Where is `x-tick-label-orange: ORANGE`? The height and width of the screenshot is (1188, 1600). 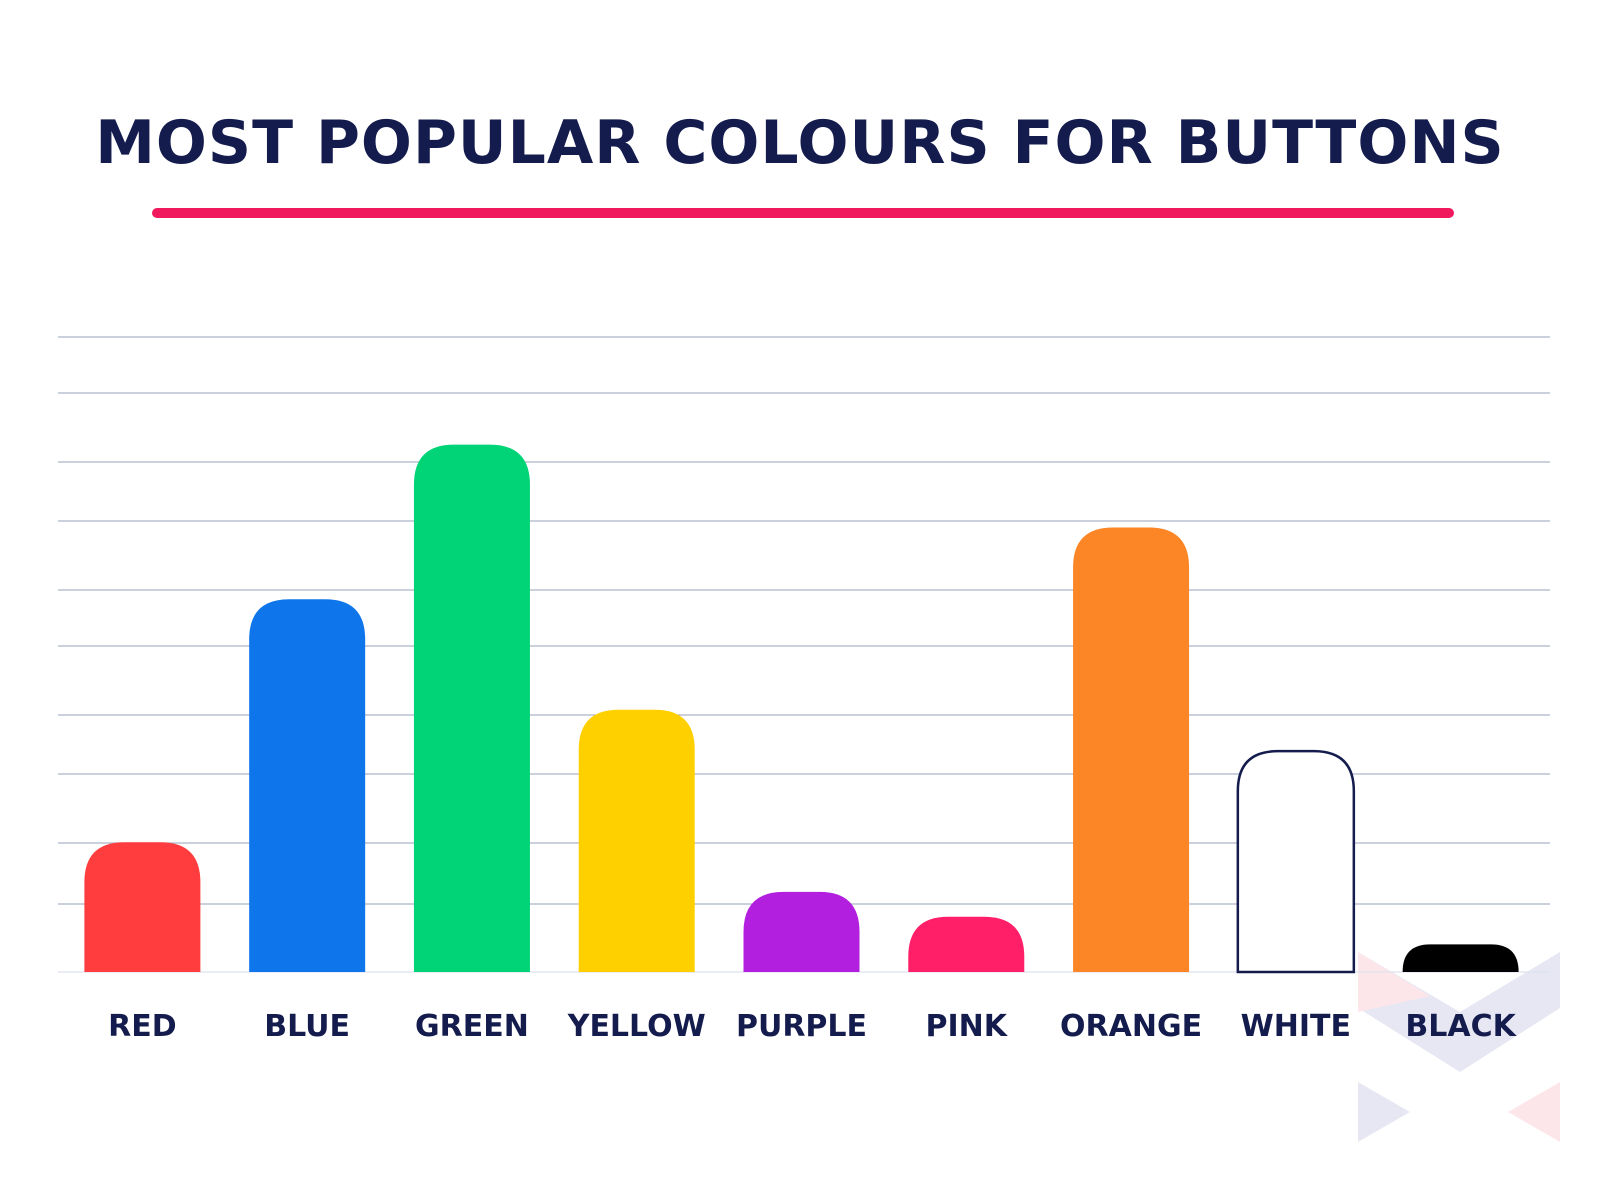 x-tick-label-orange: ORANGE is located at coordinates (1131, 1026).